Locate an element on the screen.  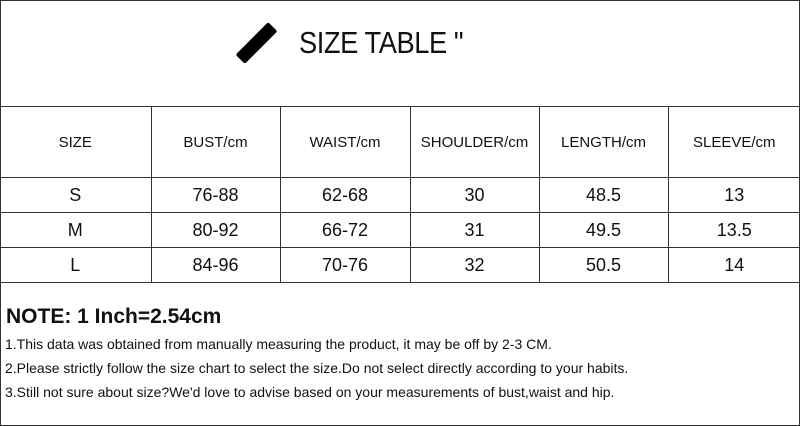
table-cell: 62-68 is located at coordinates (345, 195).